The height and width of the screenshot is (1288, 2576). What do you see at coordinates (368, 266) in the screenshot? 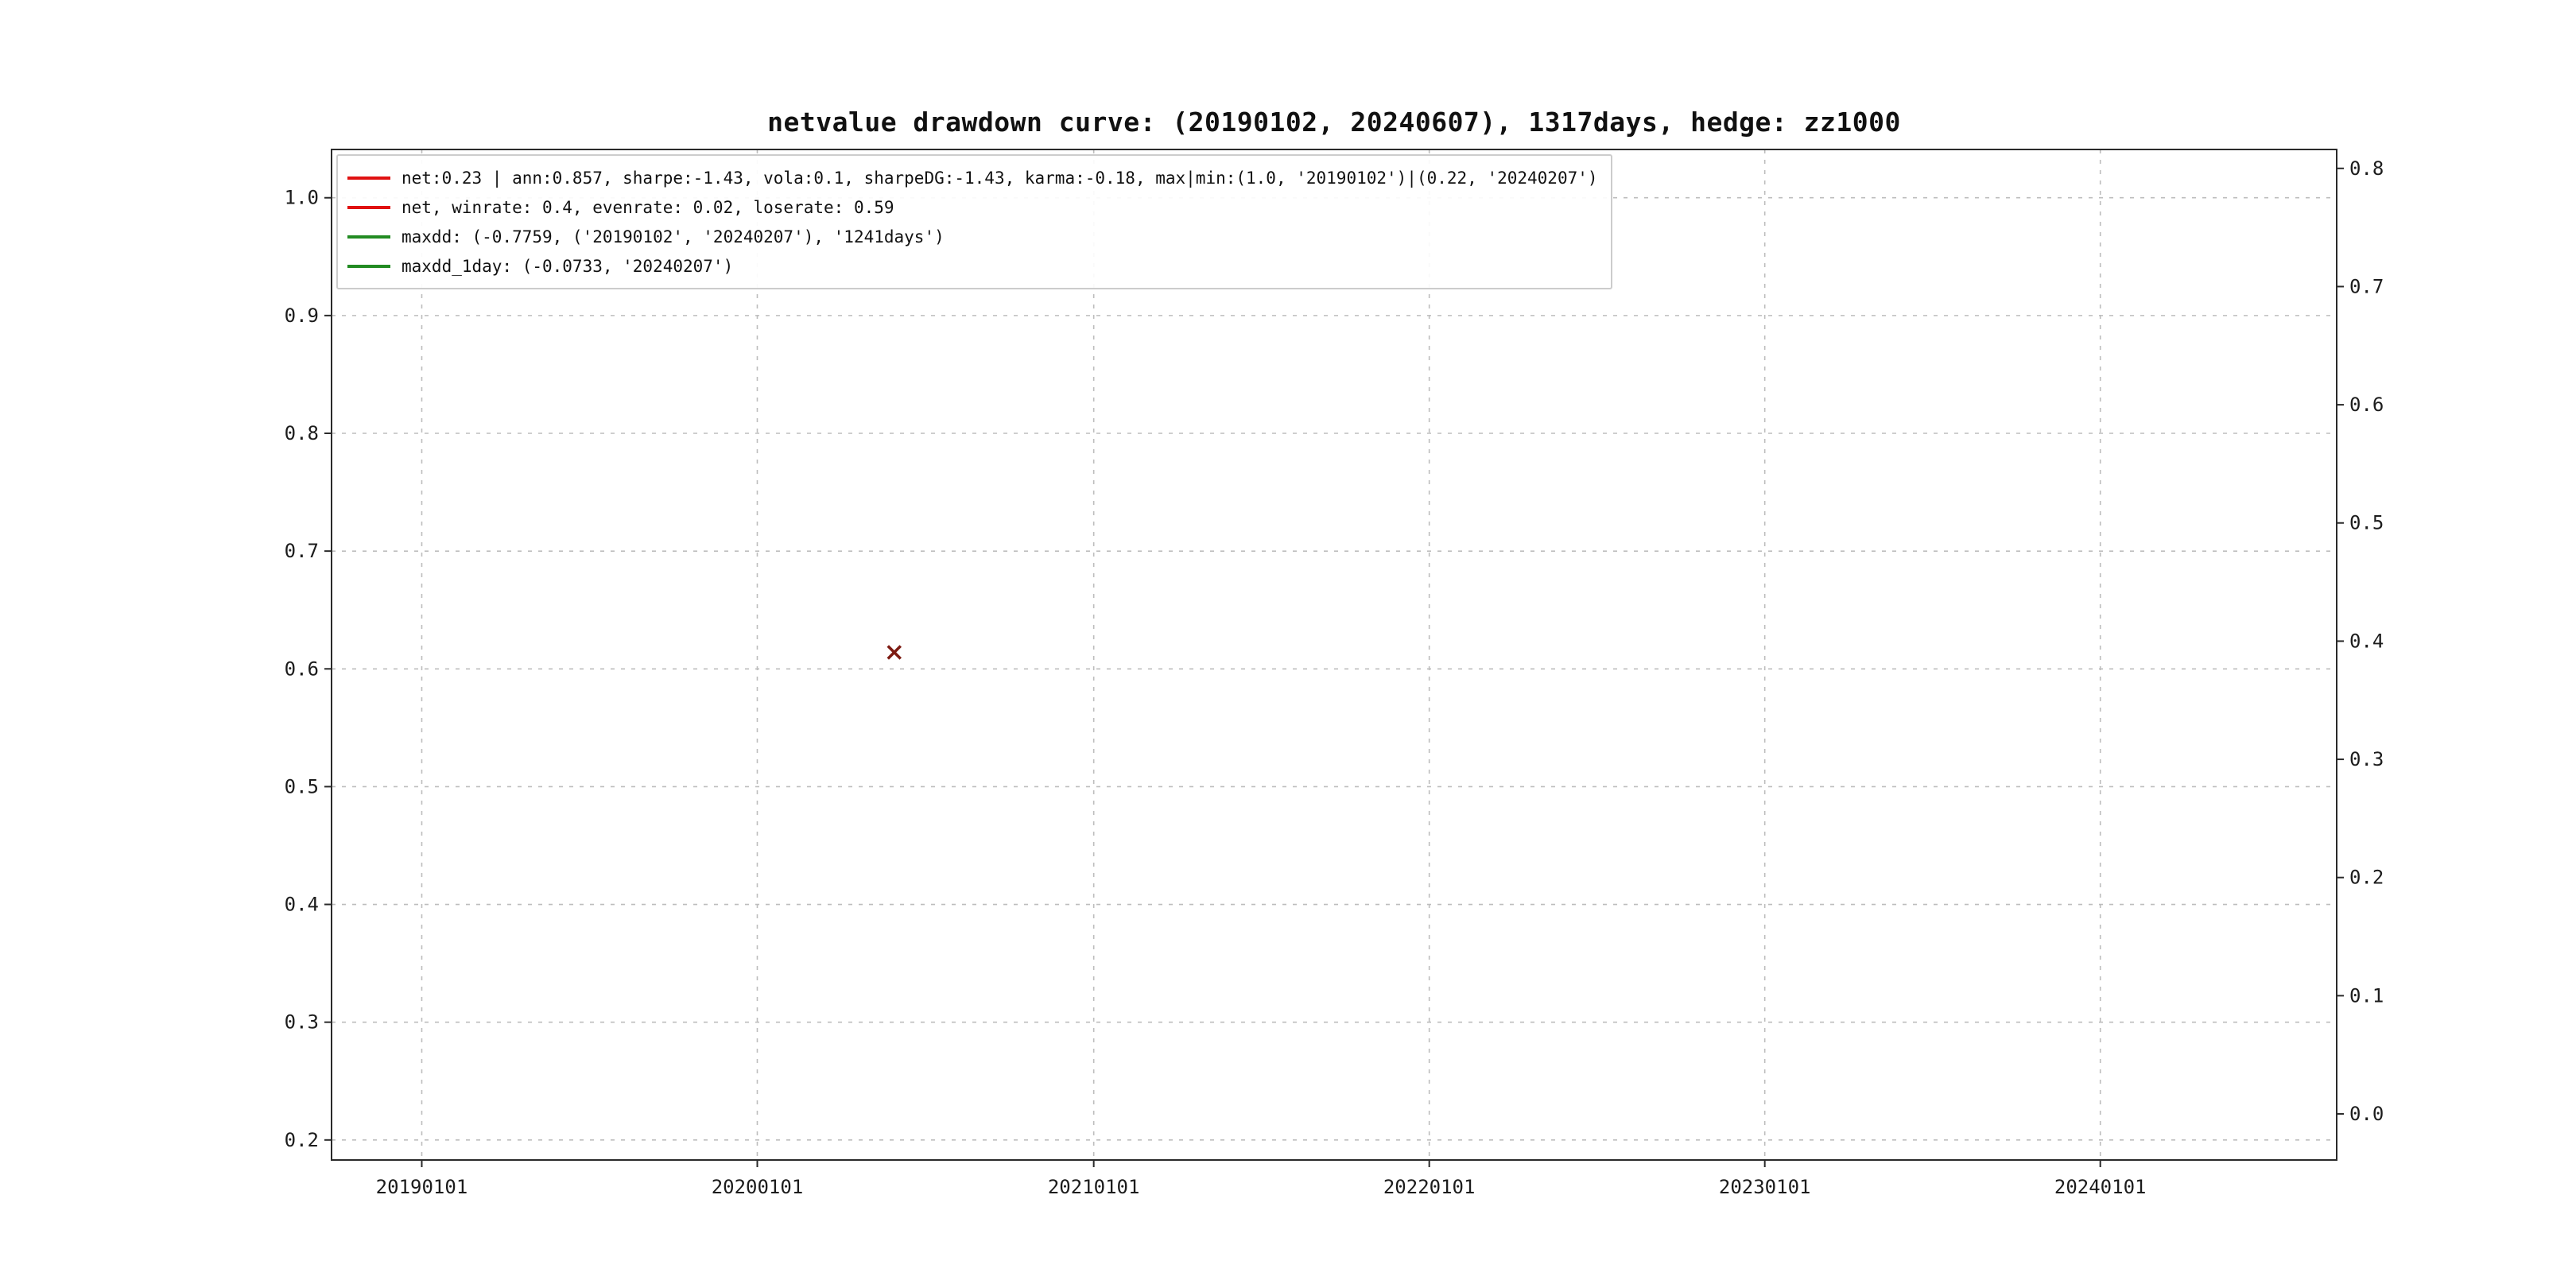
I see `maxdd-1day-line-sample` at bounding box center [368, 266].